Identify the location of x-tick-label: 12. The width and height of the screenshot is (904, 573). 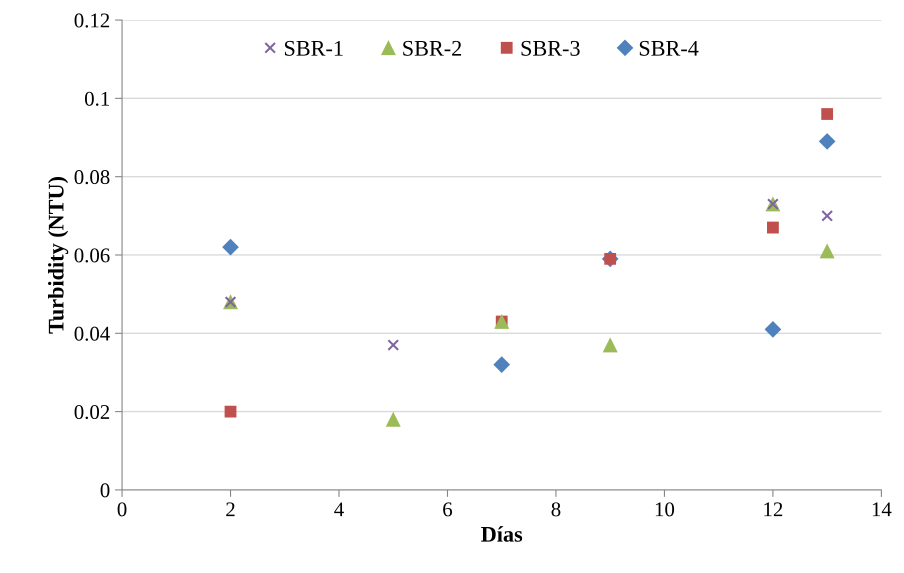
(773, 509).